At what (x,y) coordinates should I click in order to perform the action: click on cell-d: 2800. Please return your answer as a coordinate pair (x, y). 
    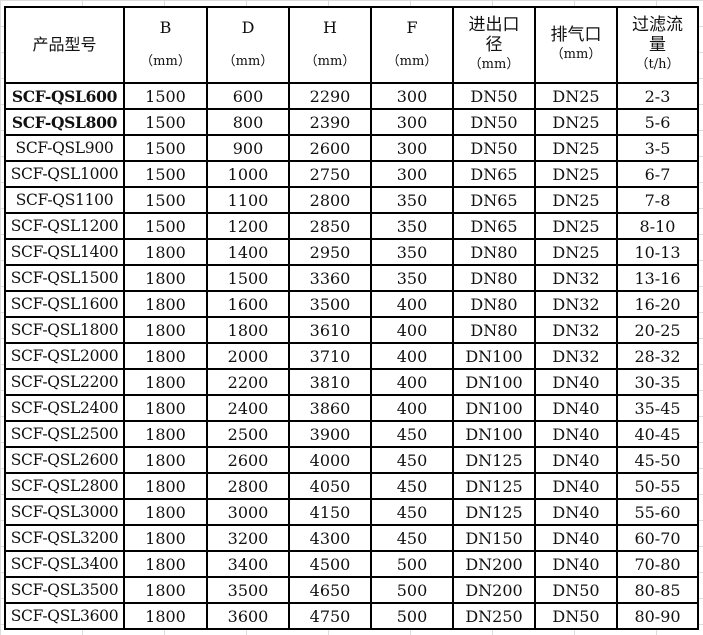
    Looking at the image, I should click on (248, 486).